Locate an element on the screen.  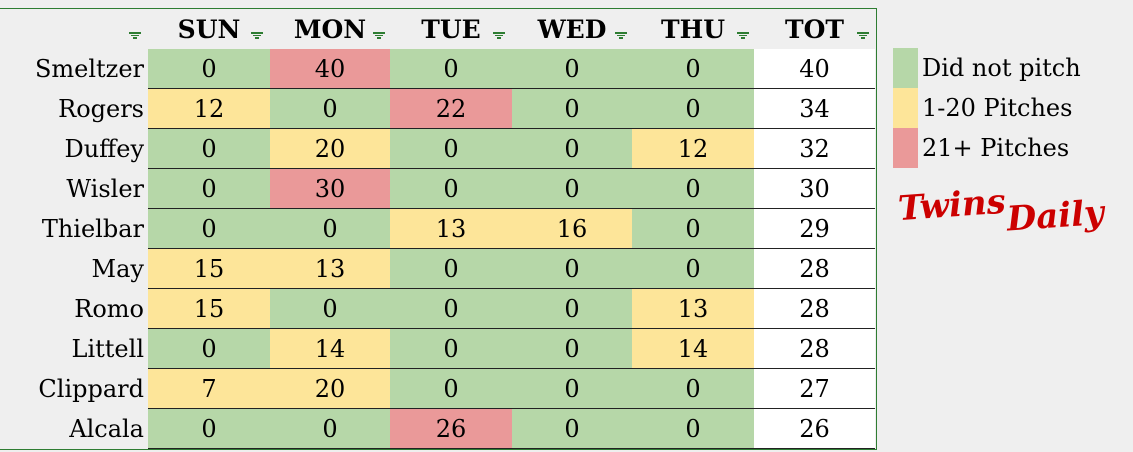
total-cell: 27 is located at coordinates (814, 389).